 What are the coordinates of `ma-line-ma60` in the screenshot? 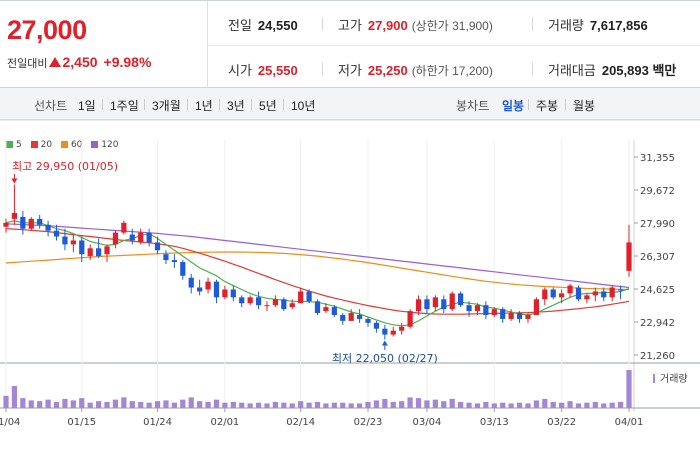 It's located at (317, 271).